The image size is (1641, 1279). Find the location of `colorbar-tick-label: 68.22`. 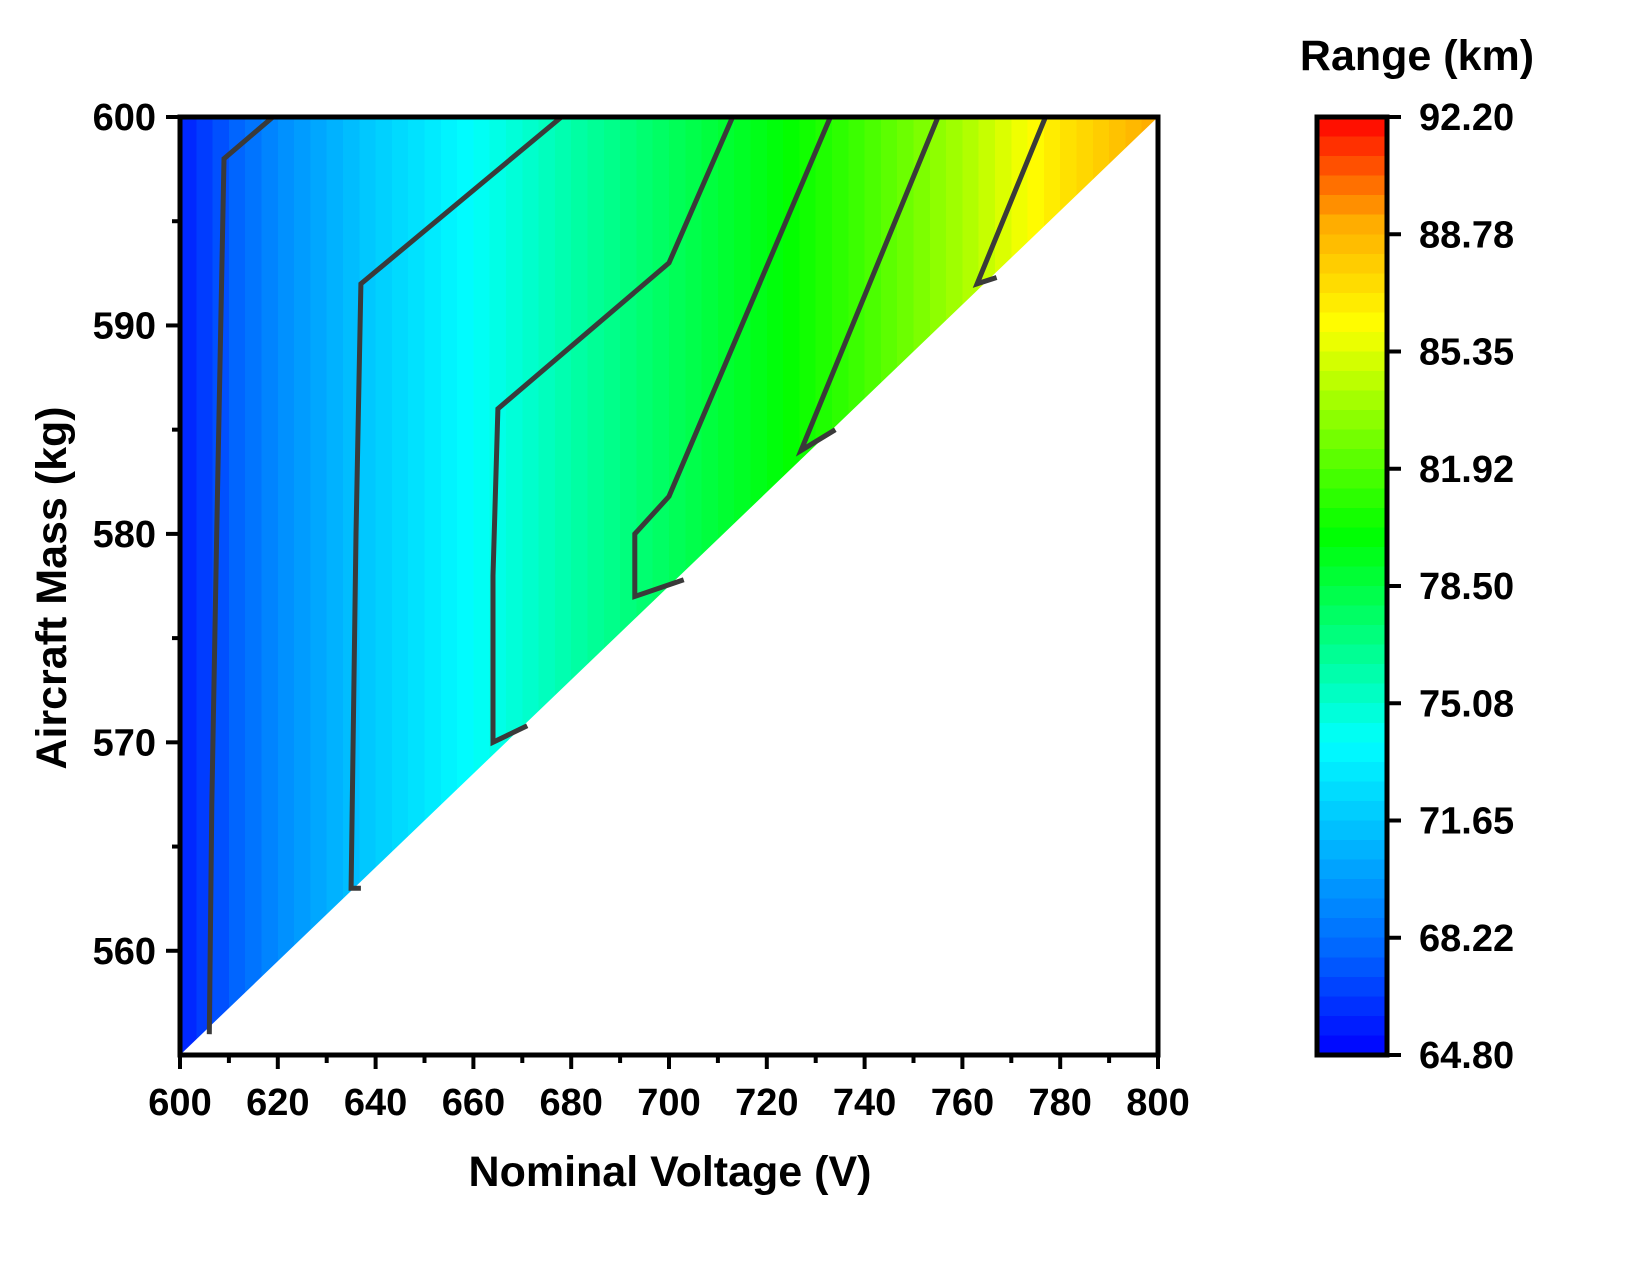

colorbar-tick-label: 68.22 is located at coordinates (1466, 939).